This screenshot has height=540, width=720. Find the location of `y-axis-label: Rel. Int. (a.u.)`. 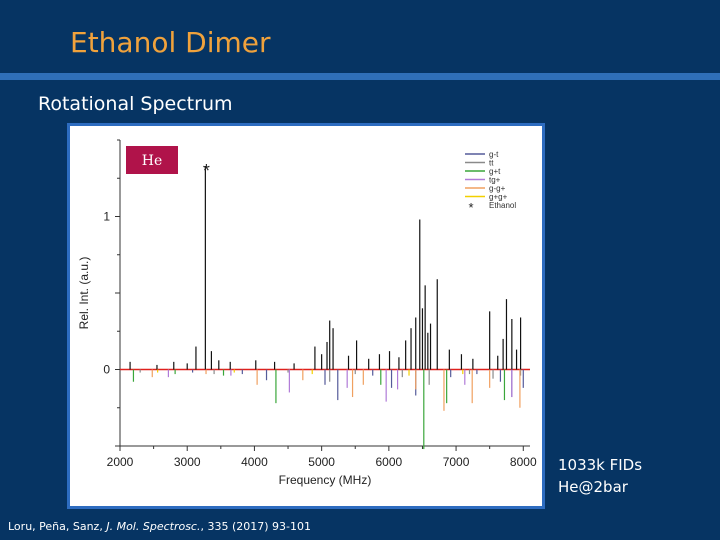

y-axis-label: Rel. Int. (a.u.) is located at coordinates (84, 293).